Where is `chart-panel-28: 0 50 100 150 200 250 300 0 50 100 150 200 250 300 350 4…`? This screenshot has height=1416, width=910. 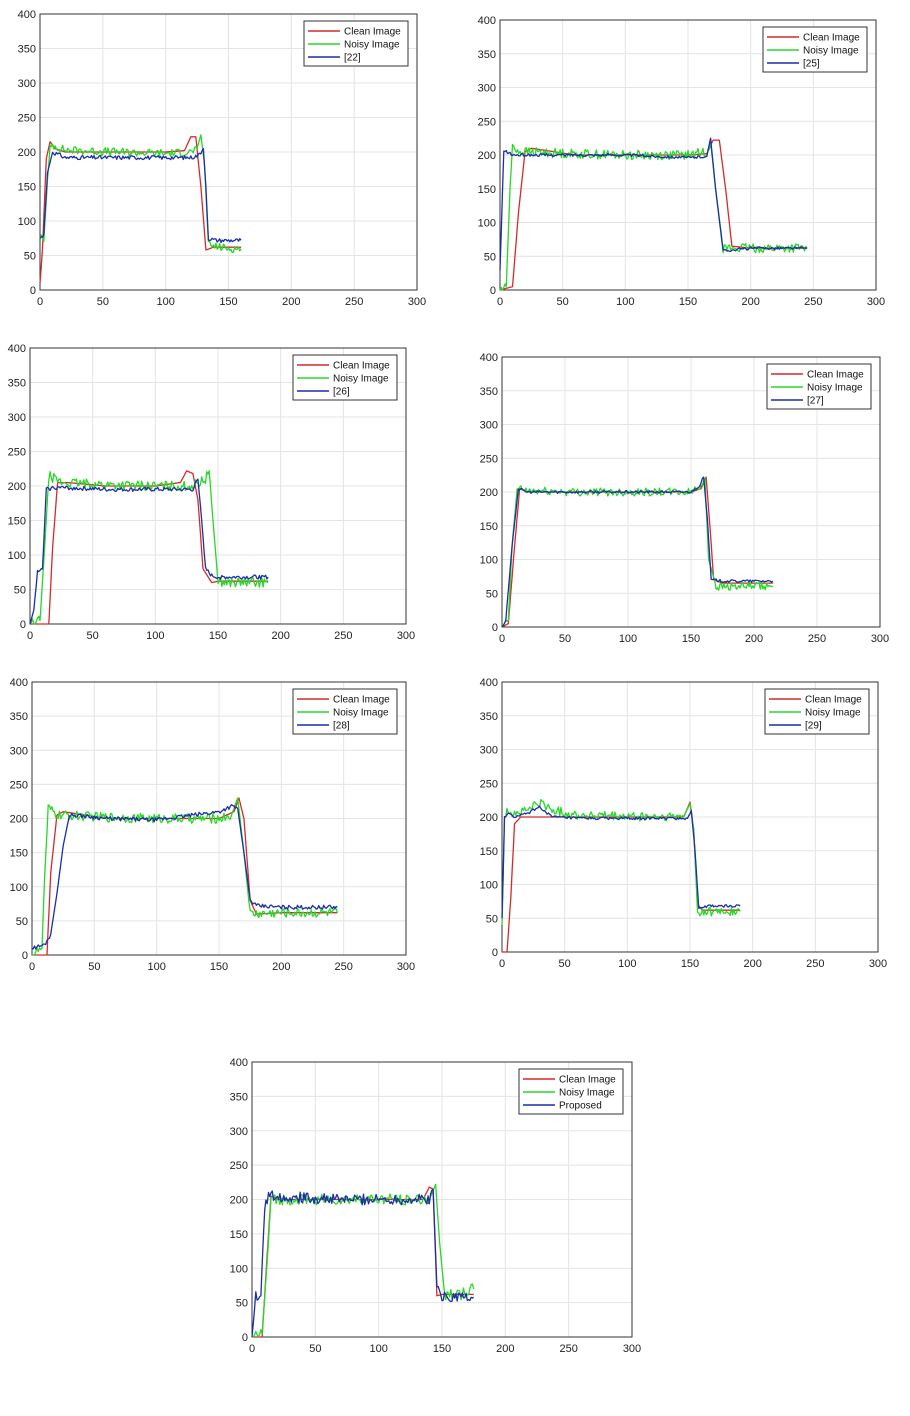
chart-panel-28: 0 50 100 150 200 250 300 0 50 100 150 200 250 300 350 4… is located at coordinates (213, 825).